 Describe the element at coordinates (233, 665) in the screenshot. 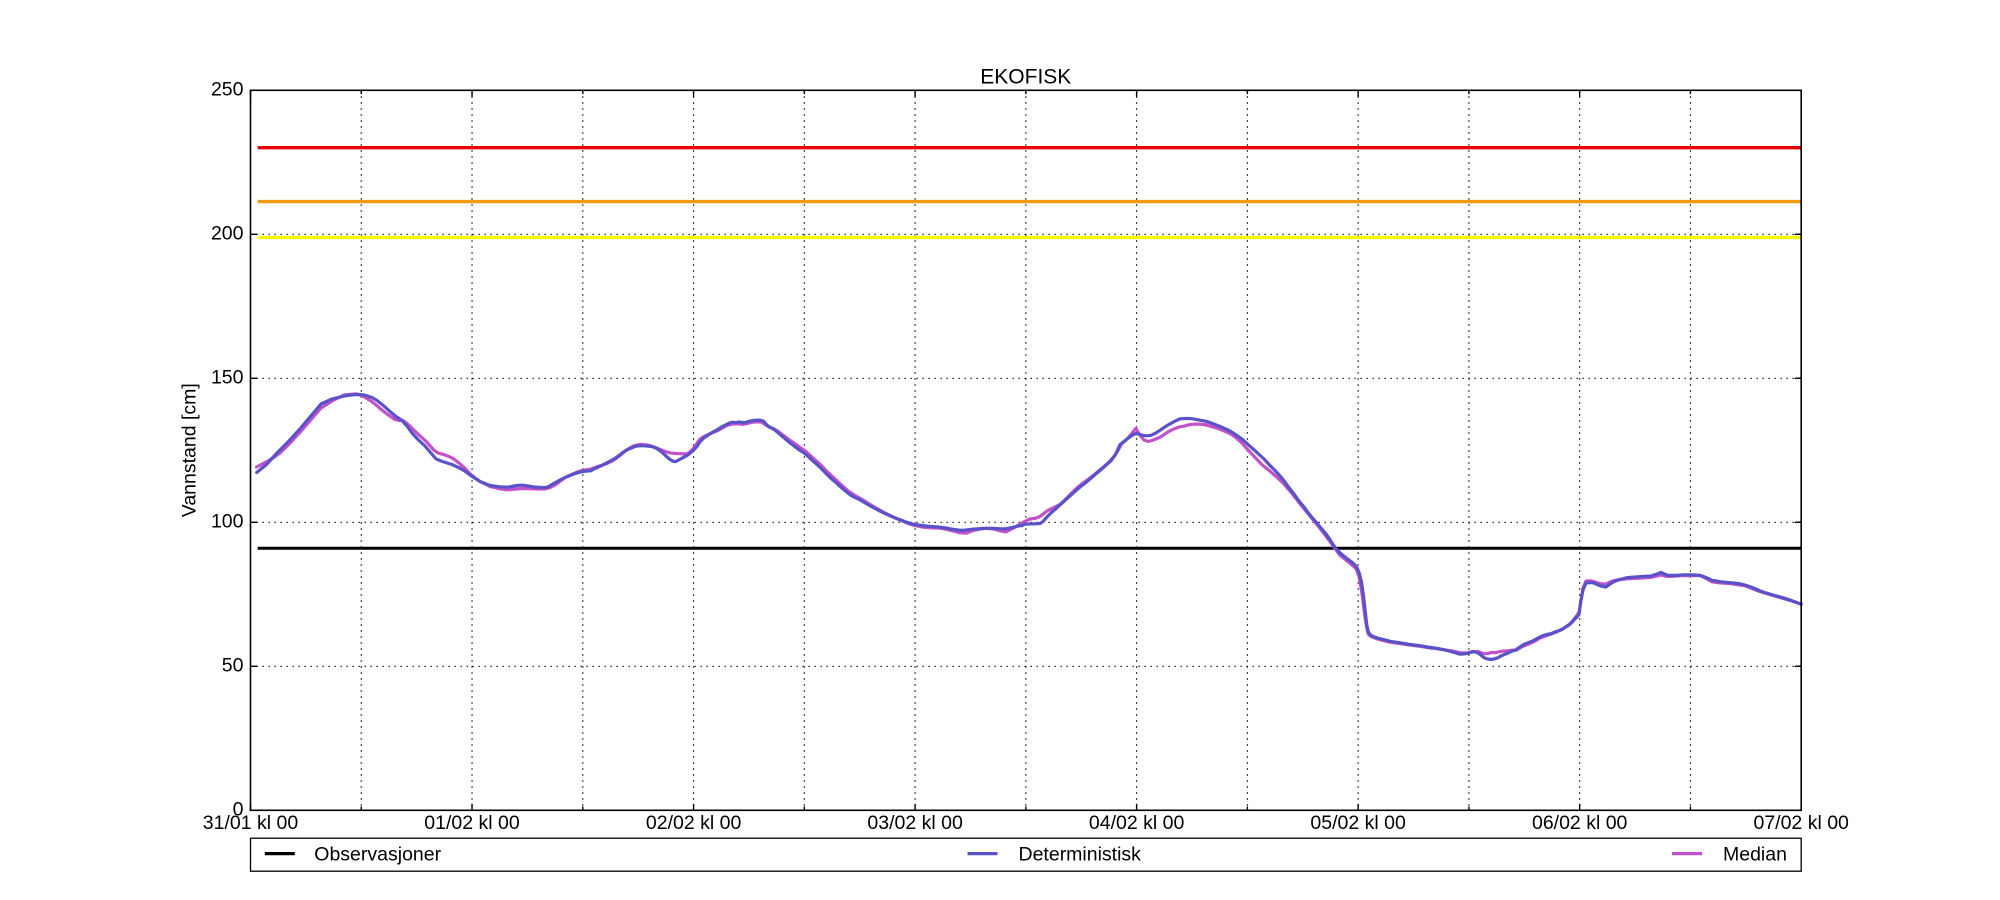

I see `svg-text: 50` at that location.